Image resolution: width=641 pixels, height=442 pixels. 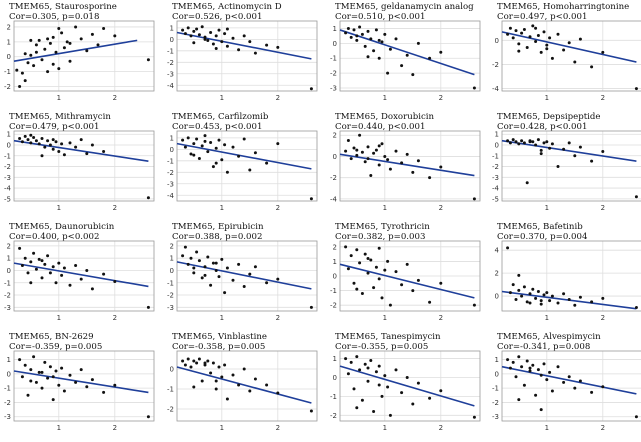 I want to click on panel-title: TMEM65, Homoharringtonine, so click(x=563, y=7).